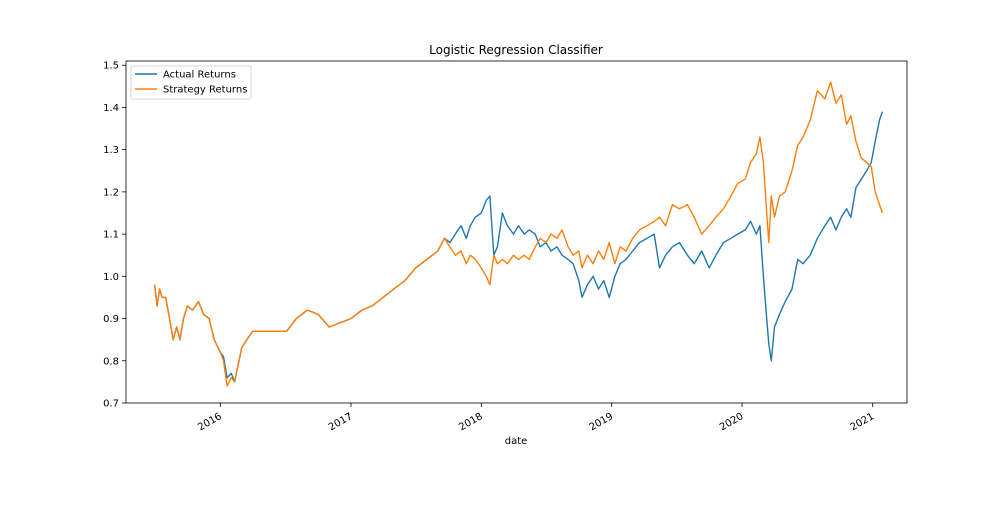  Describe the element at coordinates (111, 108) in the screenshot. I see `y-tick-label: 1.4` at that location.